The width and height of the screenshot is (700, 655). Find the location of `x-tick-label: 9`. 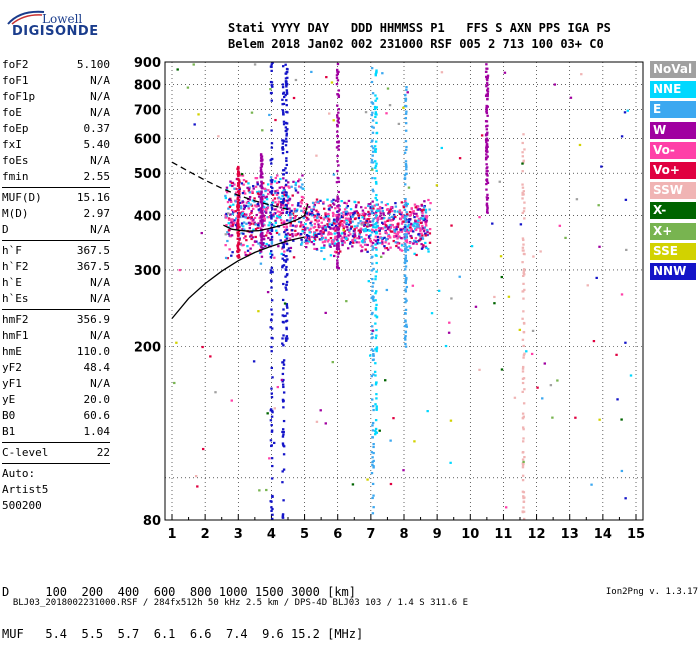

x-tick-label: 9 is located at coordinates (437, 534).